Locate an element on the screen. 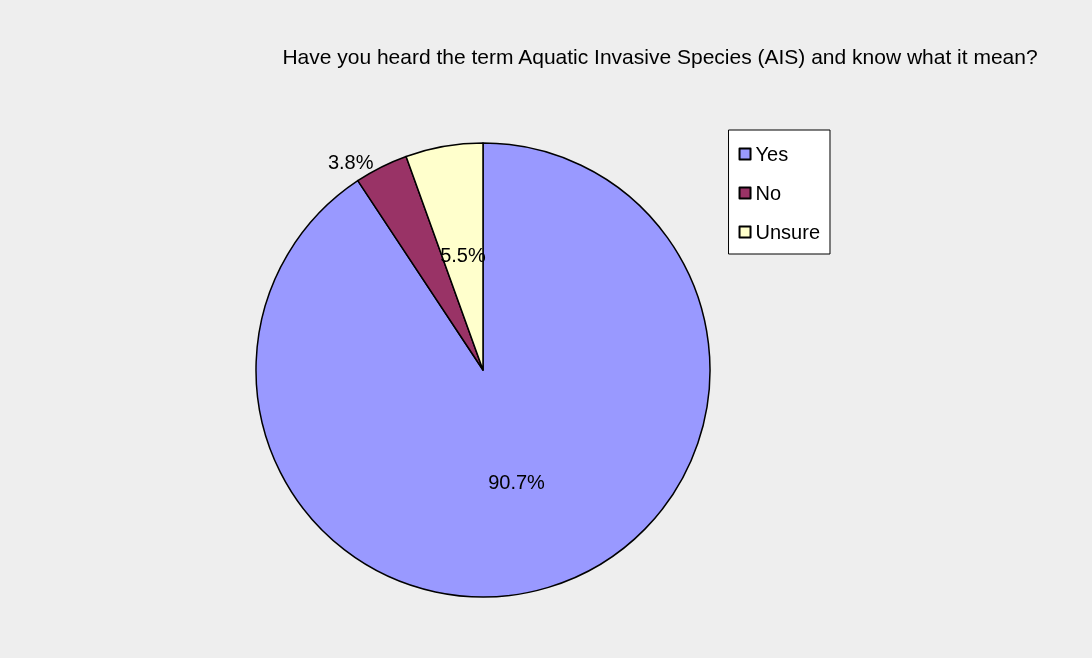 The image size is (1092, 658). data-label: 90.7% is located at coordinates (517, 481).